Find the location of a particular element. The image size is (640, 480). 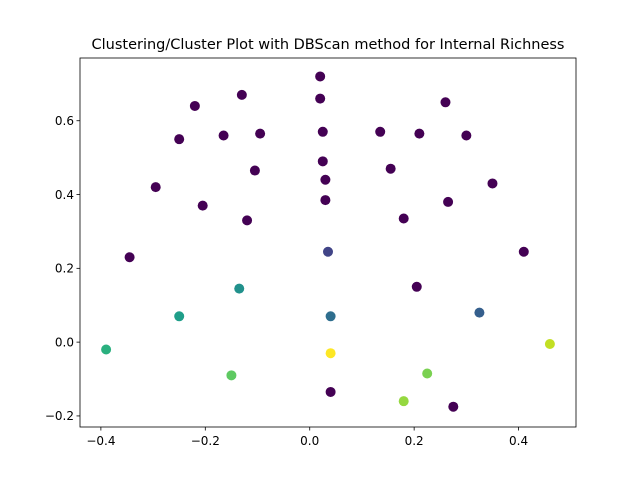

y-tick-label: 0.2 is located at coordinates (64, 269).